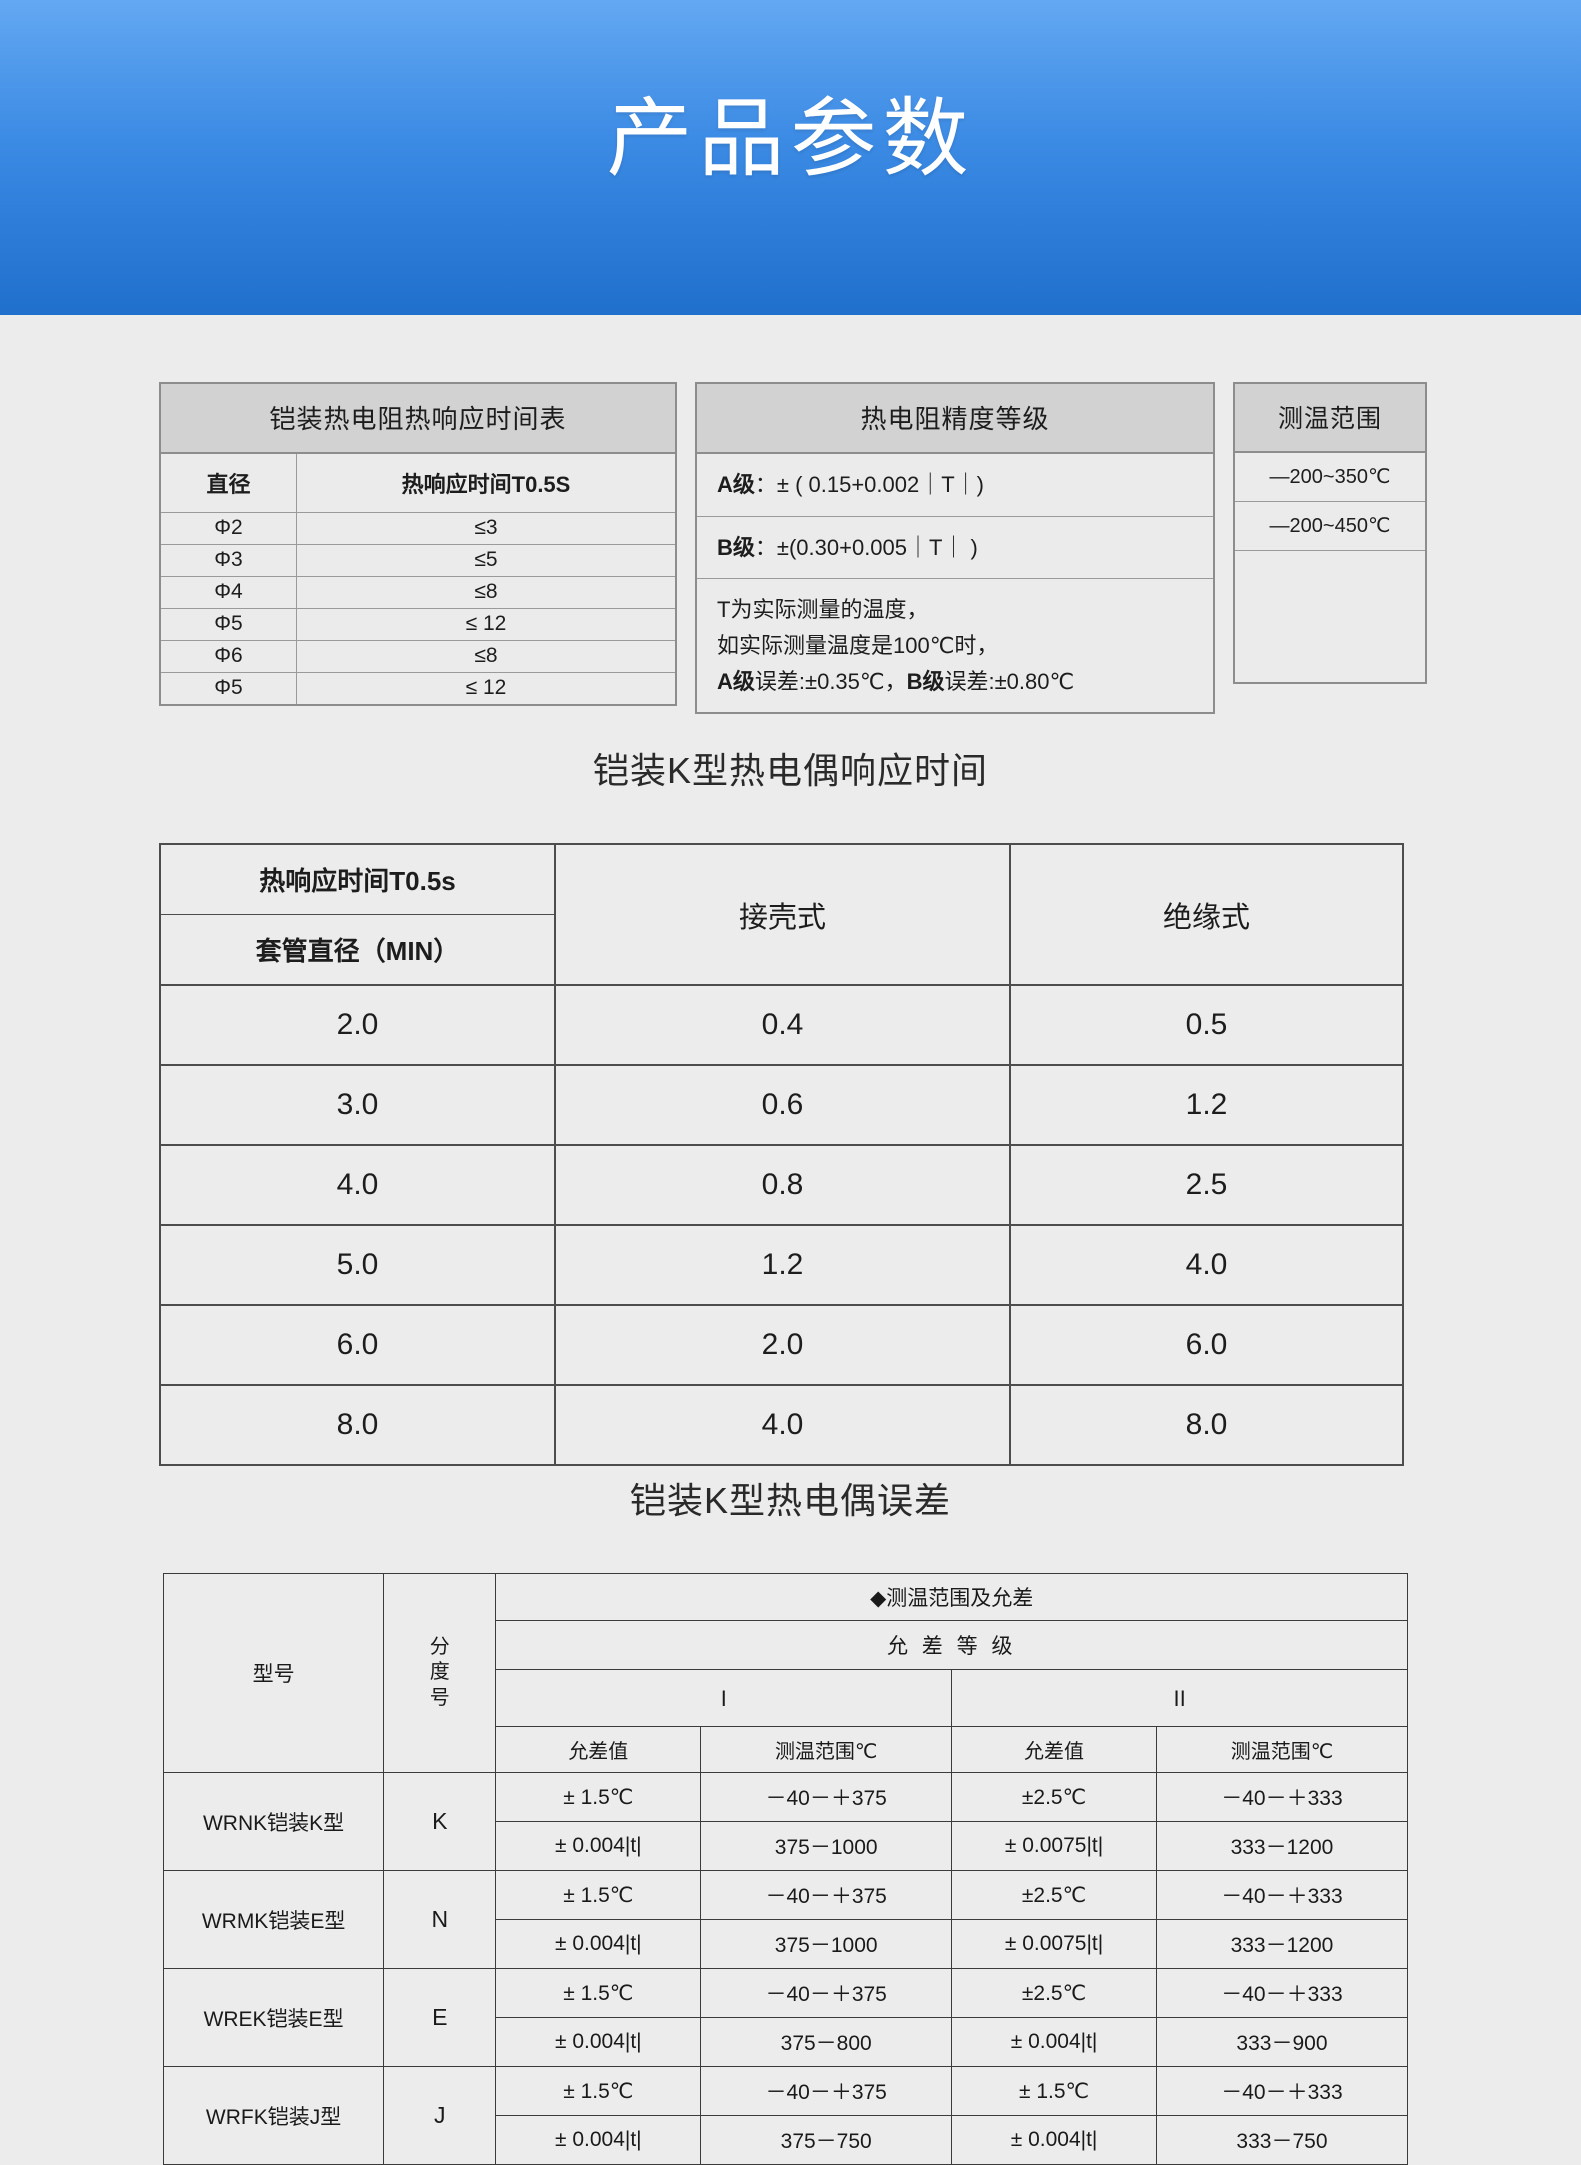 This screenshot has height=2165, width=1581. What do you see at coordinates (951, 1645) in the screenshot?
I see `band-subtitle-tolerance-class: 允 差 等 级` at bounding box center [951, 1645].